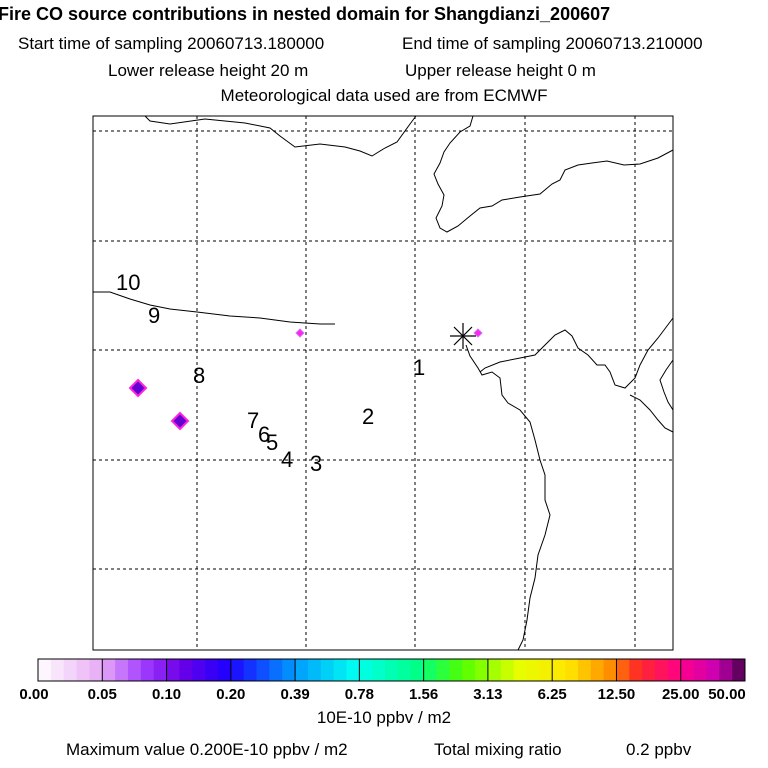  I want to click on met-data-label: Meteorological data used are from ECMWF, so click(384, 95).